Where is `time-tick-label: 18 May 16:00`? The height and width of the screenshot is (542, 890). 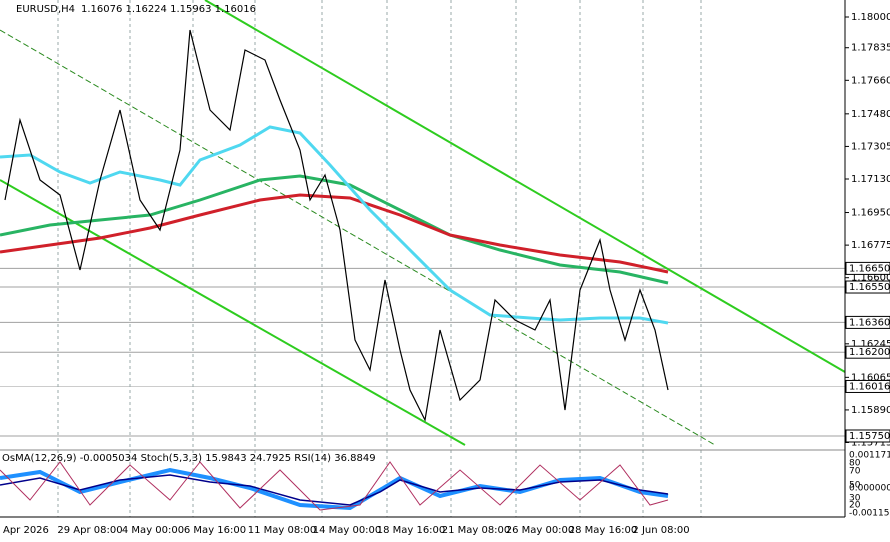
time-tick-label: 18 May 16:00 is located at coordinates (411, 530).